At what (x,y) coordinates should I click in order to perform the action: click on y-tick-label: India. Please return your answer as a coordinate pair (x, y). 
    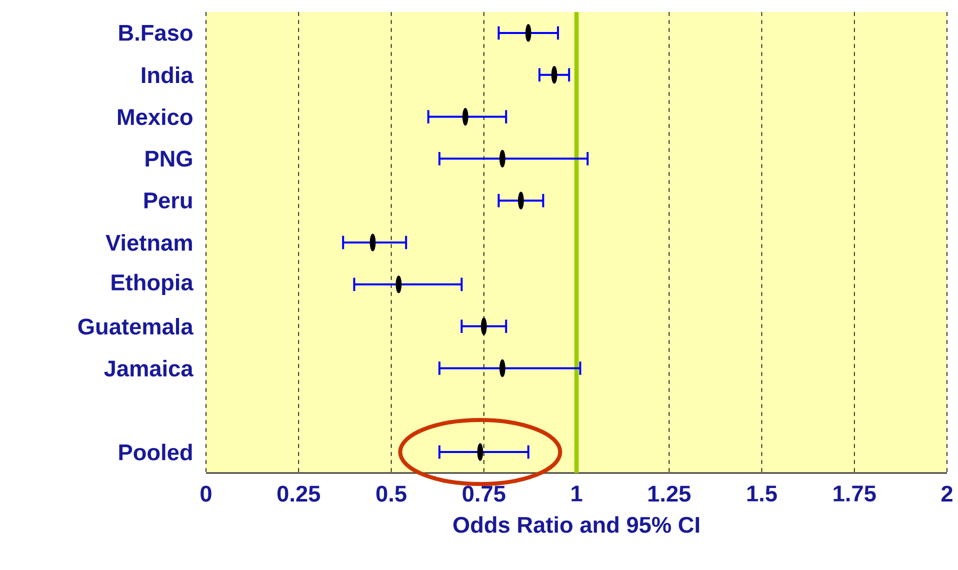
    Looking at the image, I should click on (168, 75).